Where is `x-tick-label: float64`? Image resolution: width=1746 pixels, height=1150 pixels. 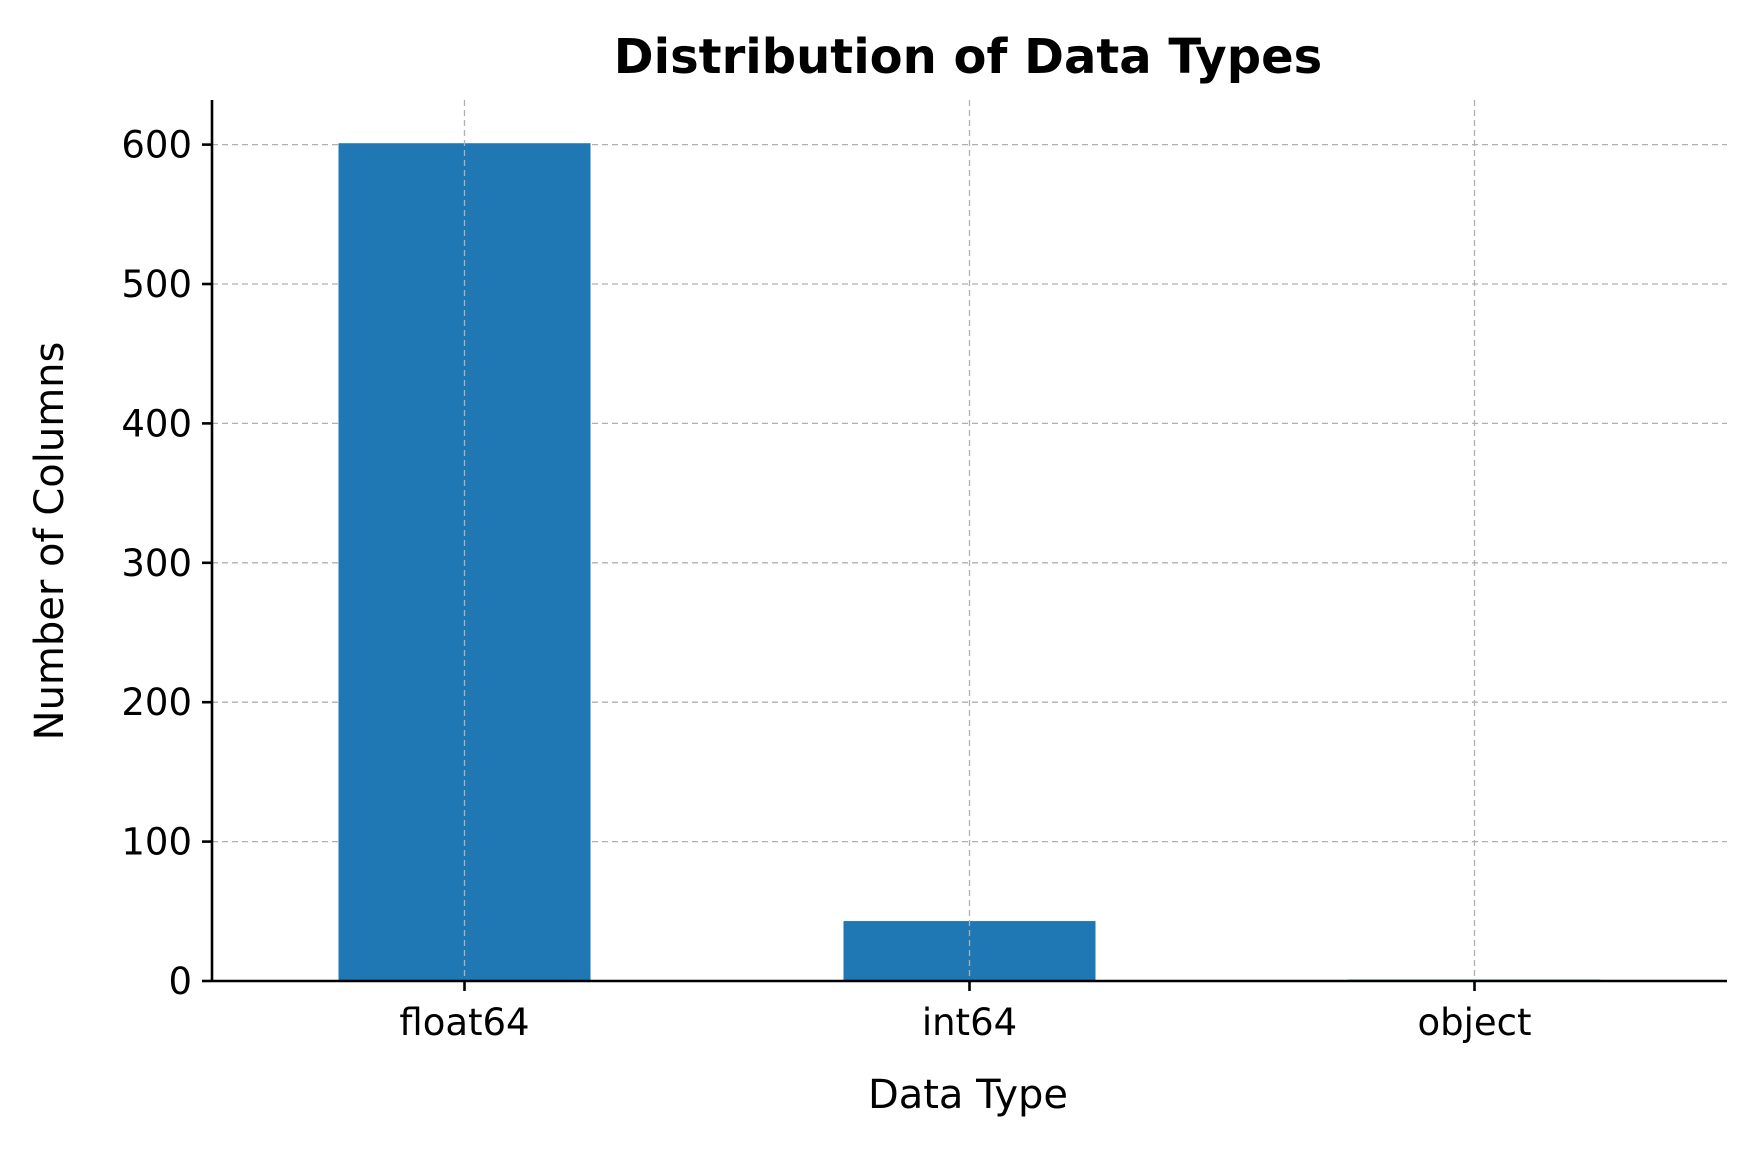 x-tick-label: float64 is located at coordinates (464, 1022).